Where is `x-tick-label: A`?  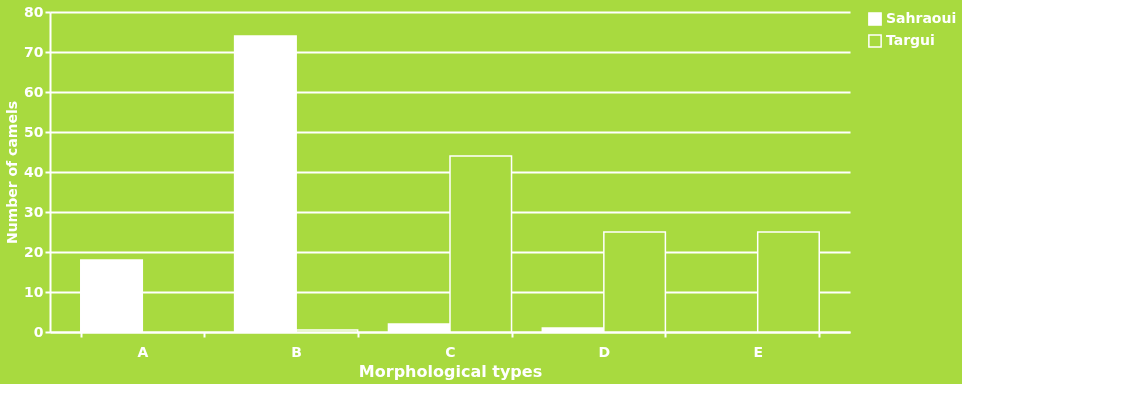
x-tick-label: A is located at coordinates (143, 351).